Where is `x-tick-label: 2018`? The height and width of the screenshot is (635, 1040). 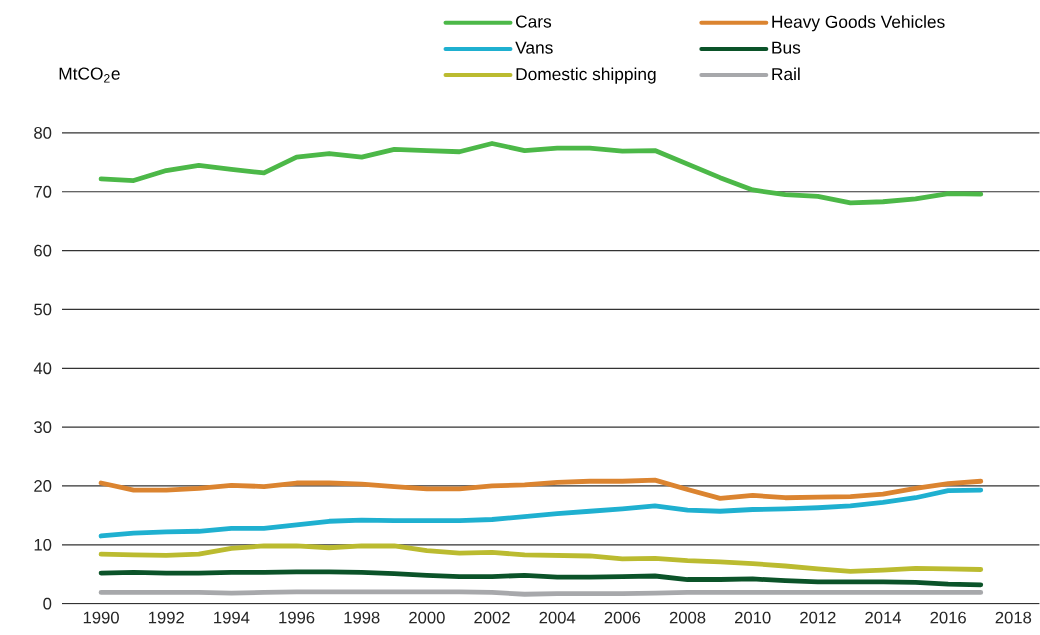 x-tick-label: 2018 is located at coordinates (1013, 617).